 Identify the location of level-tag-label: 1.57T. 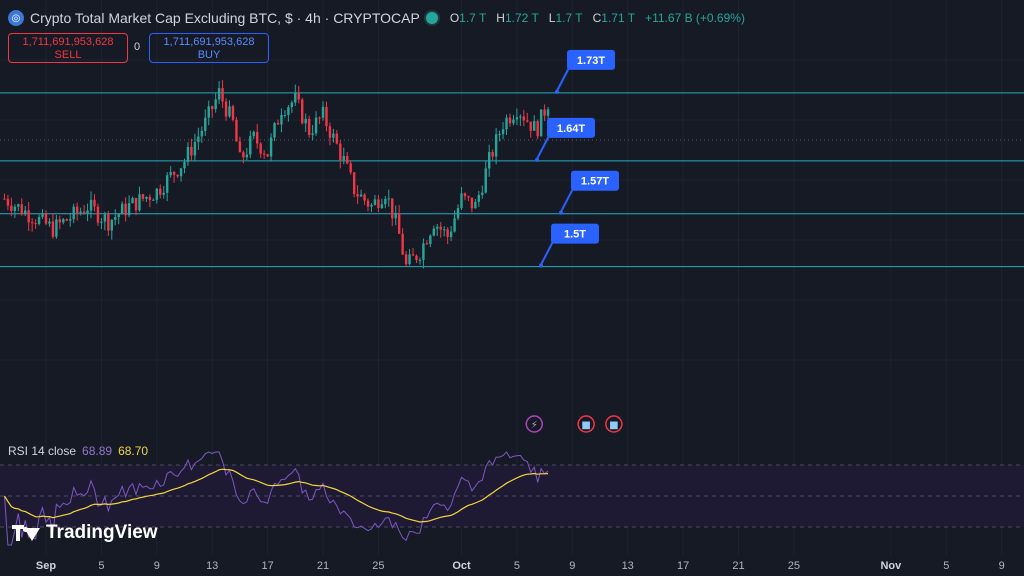
(595, 182).